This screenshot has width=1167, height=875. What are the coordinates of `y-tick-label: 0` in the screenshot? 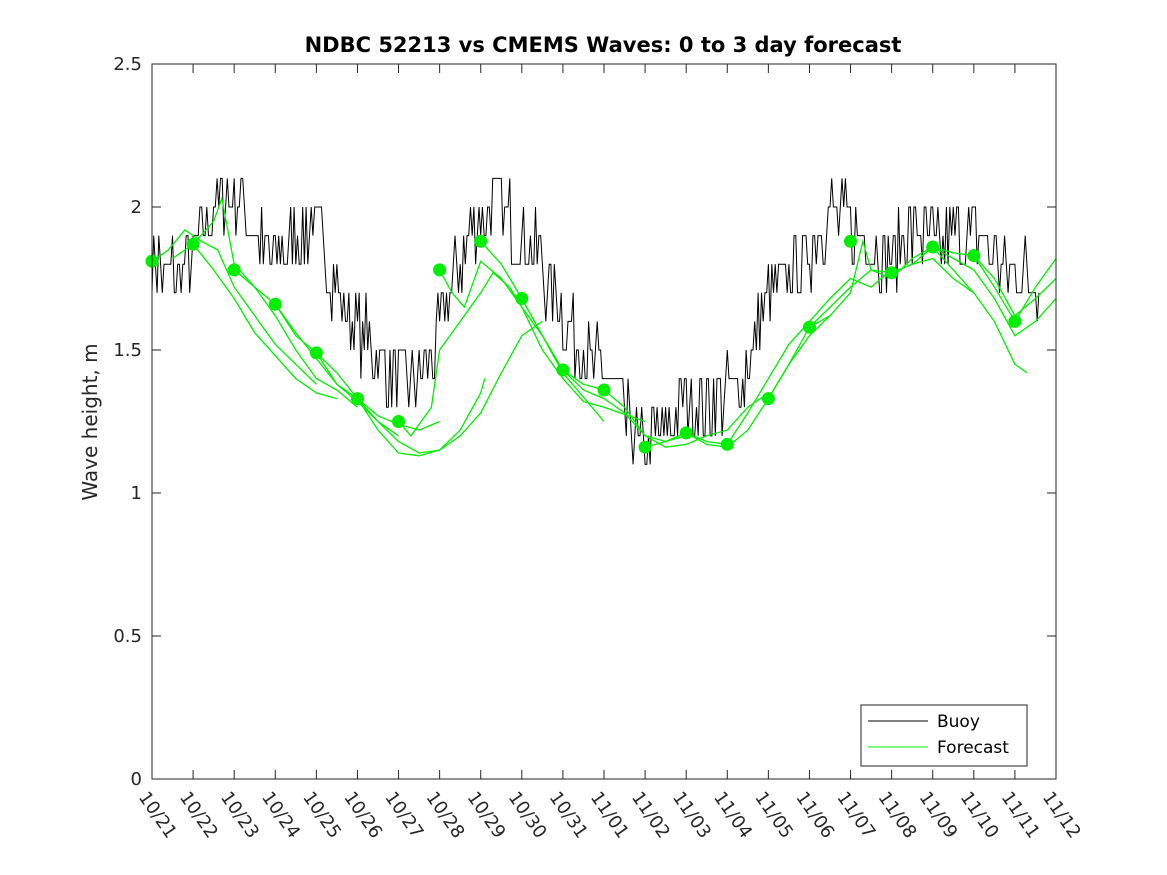 It's located at (136, 779).